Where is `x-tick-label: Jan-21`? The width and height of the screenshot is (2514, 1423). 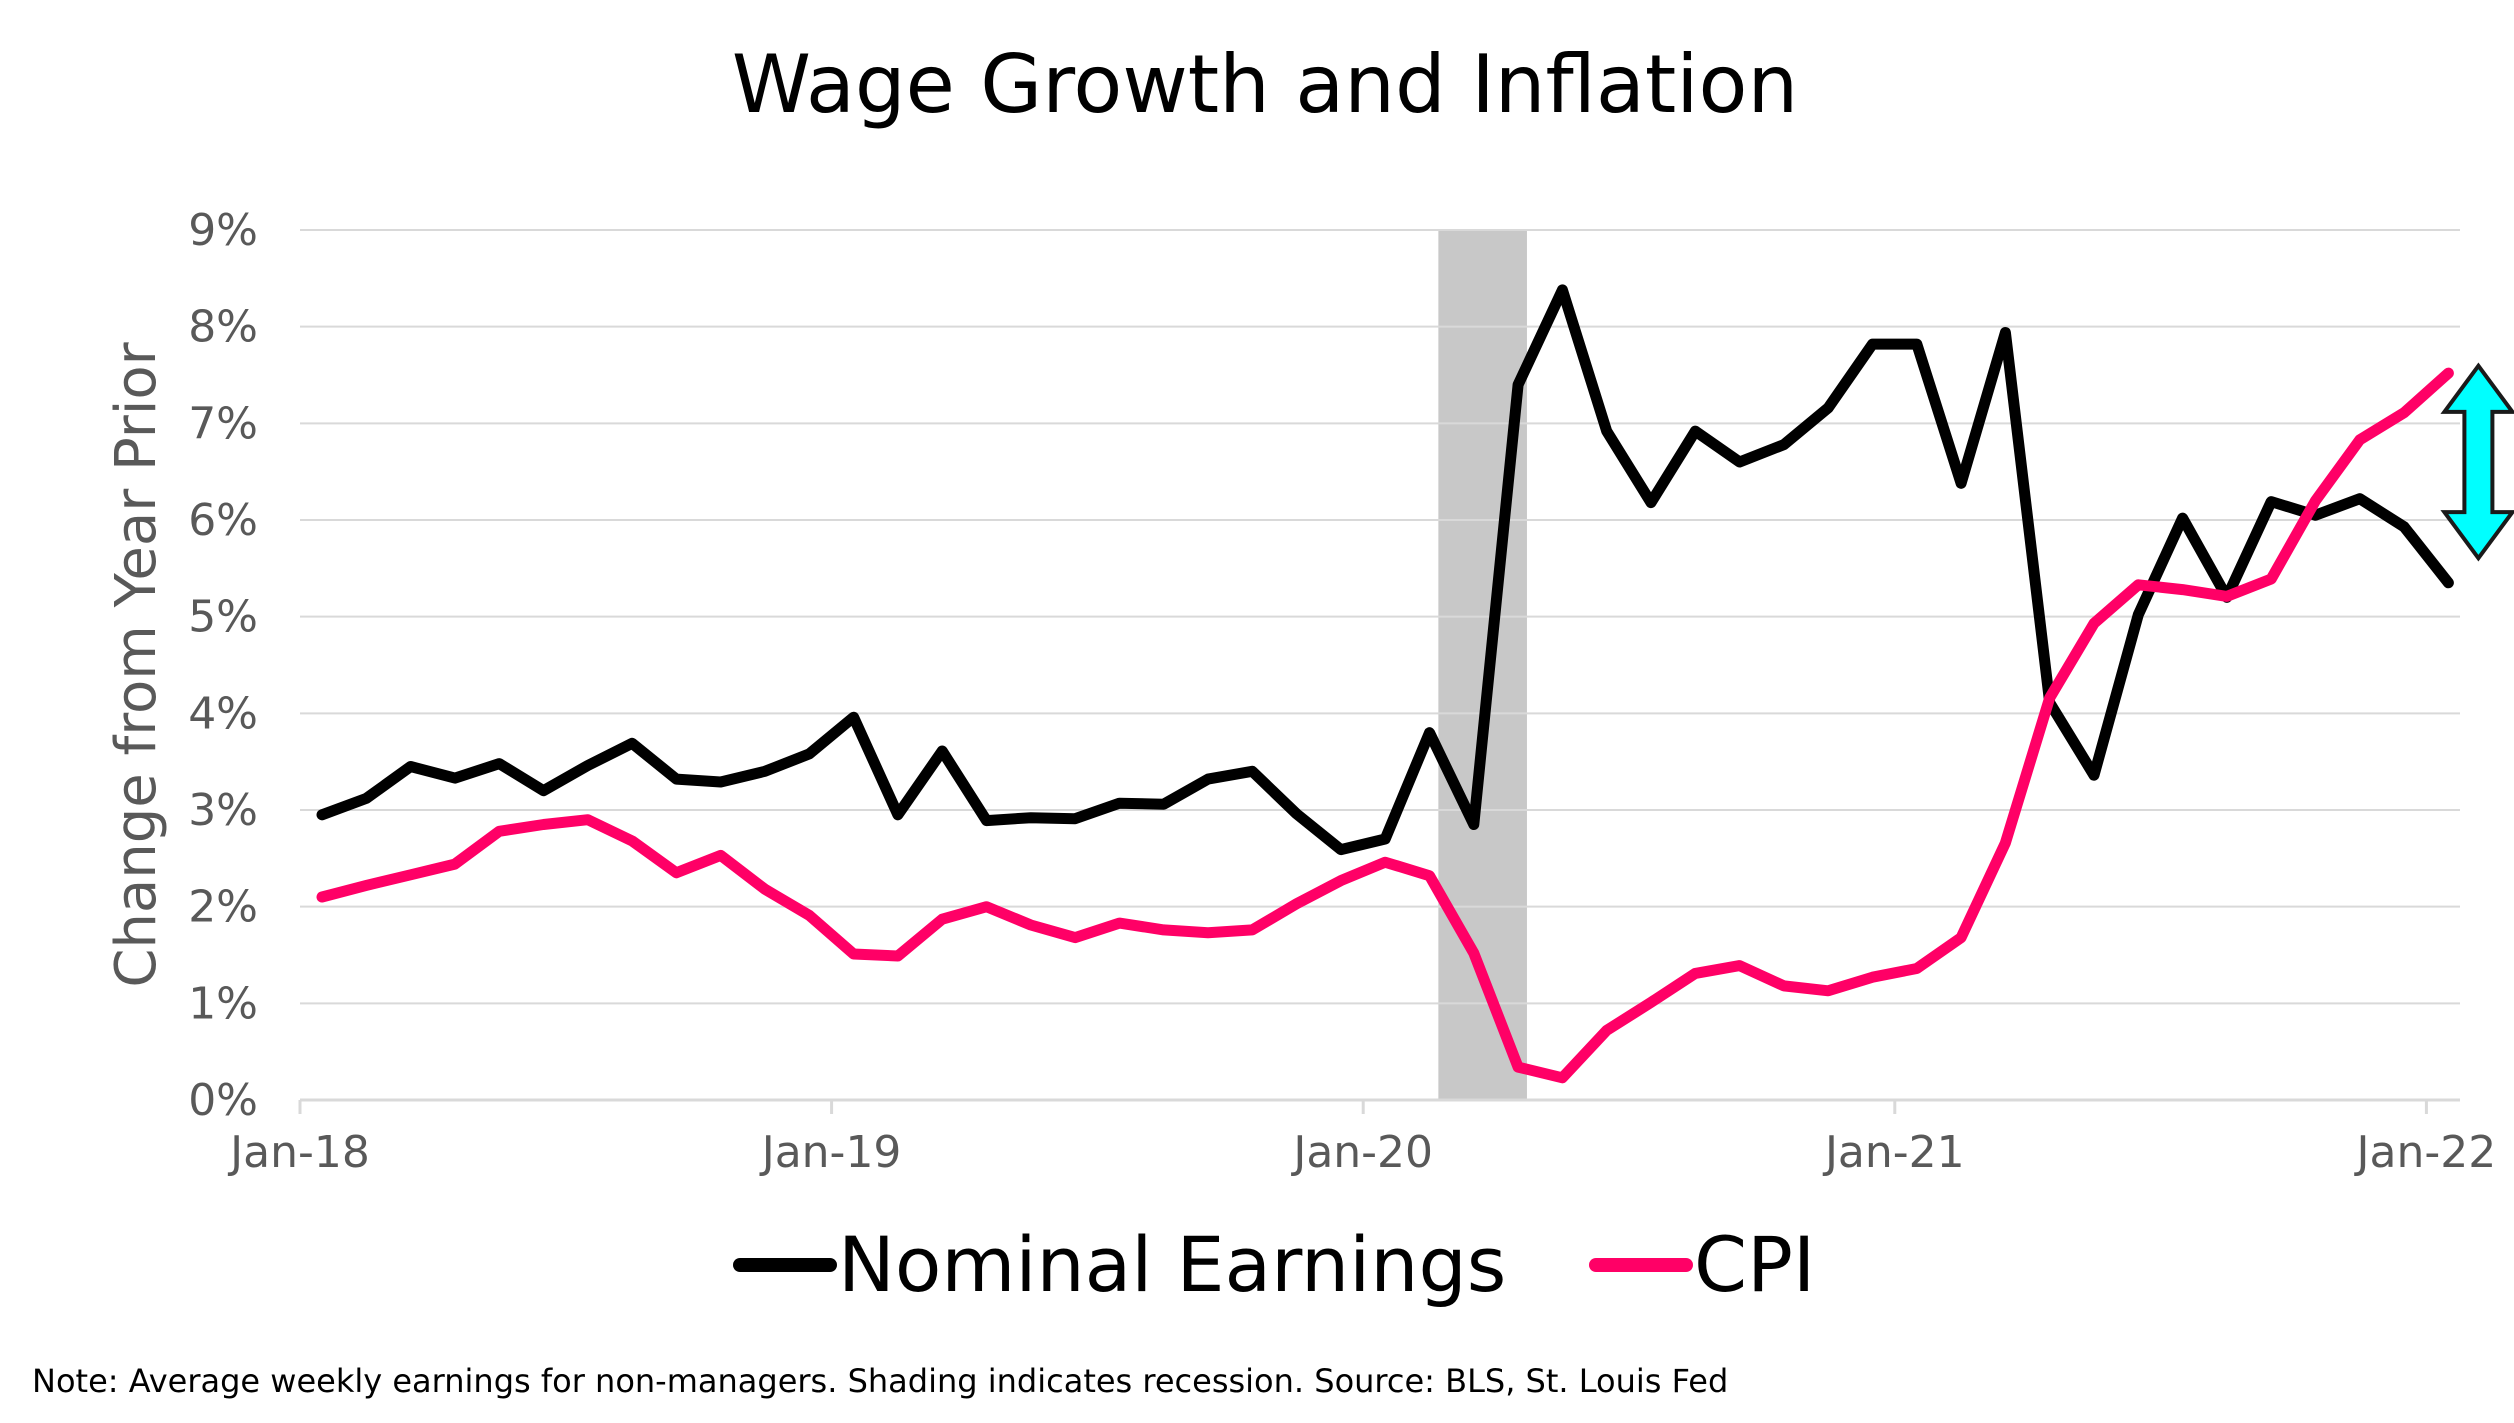 x-tick-label: Jan-21 is located at coordinates (1893, 1152).